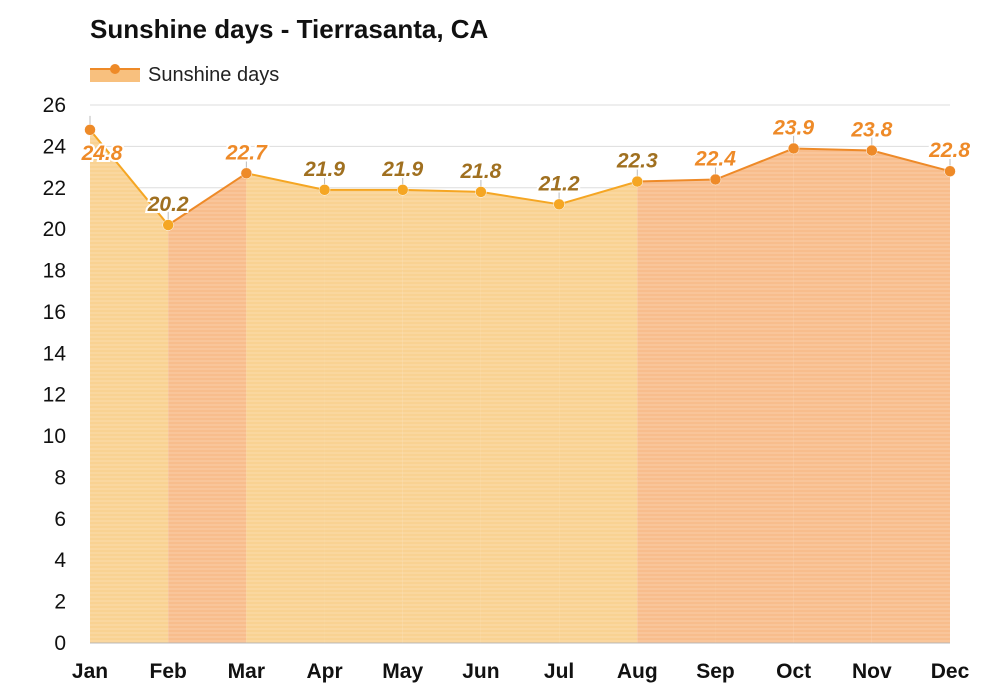 This screenshot has width=1000, height=700. I want to click on data-point-Jan, so click(90, 130).